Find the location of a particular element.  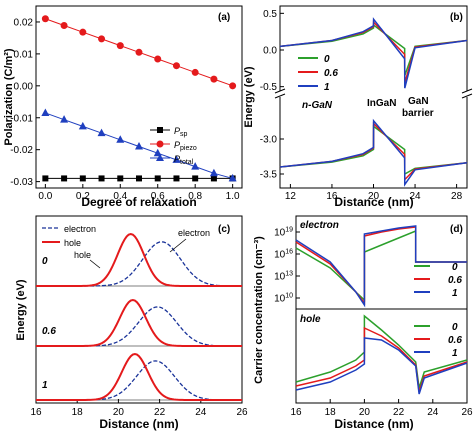

legend-c: electron hole is located at coordinates (69, 236).